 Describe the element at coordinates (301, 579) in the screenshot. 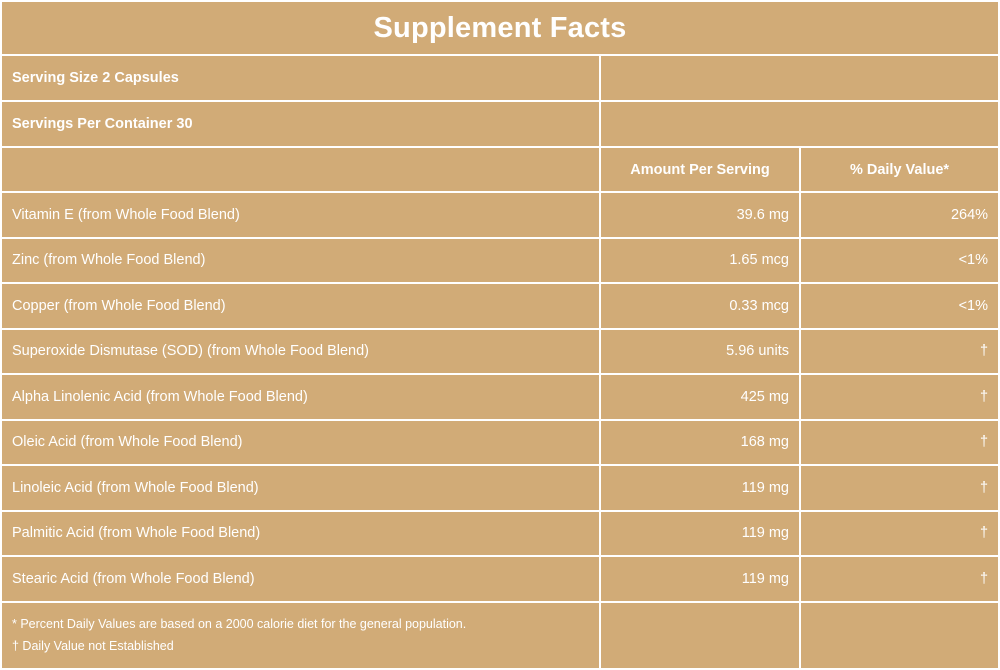

I see `nutrient-name: Stearic Acid (from Whole Food Blend)` at that location.